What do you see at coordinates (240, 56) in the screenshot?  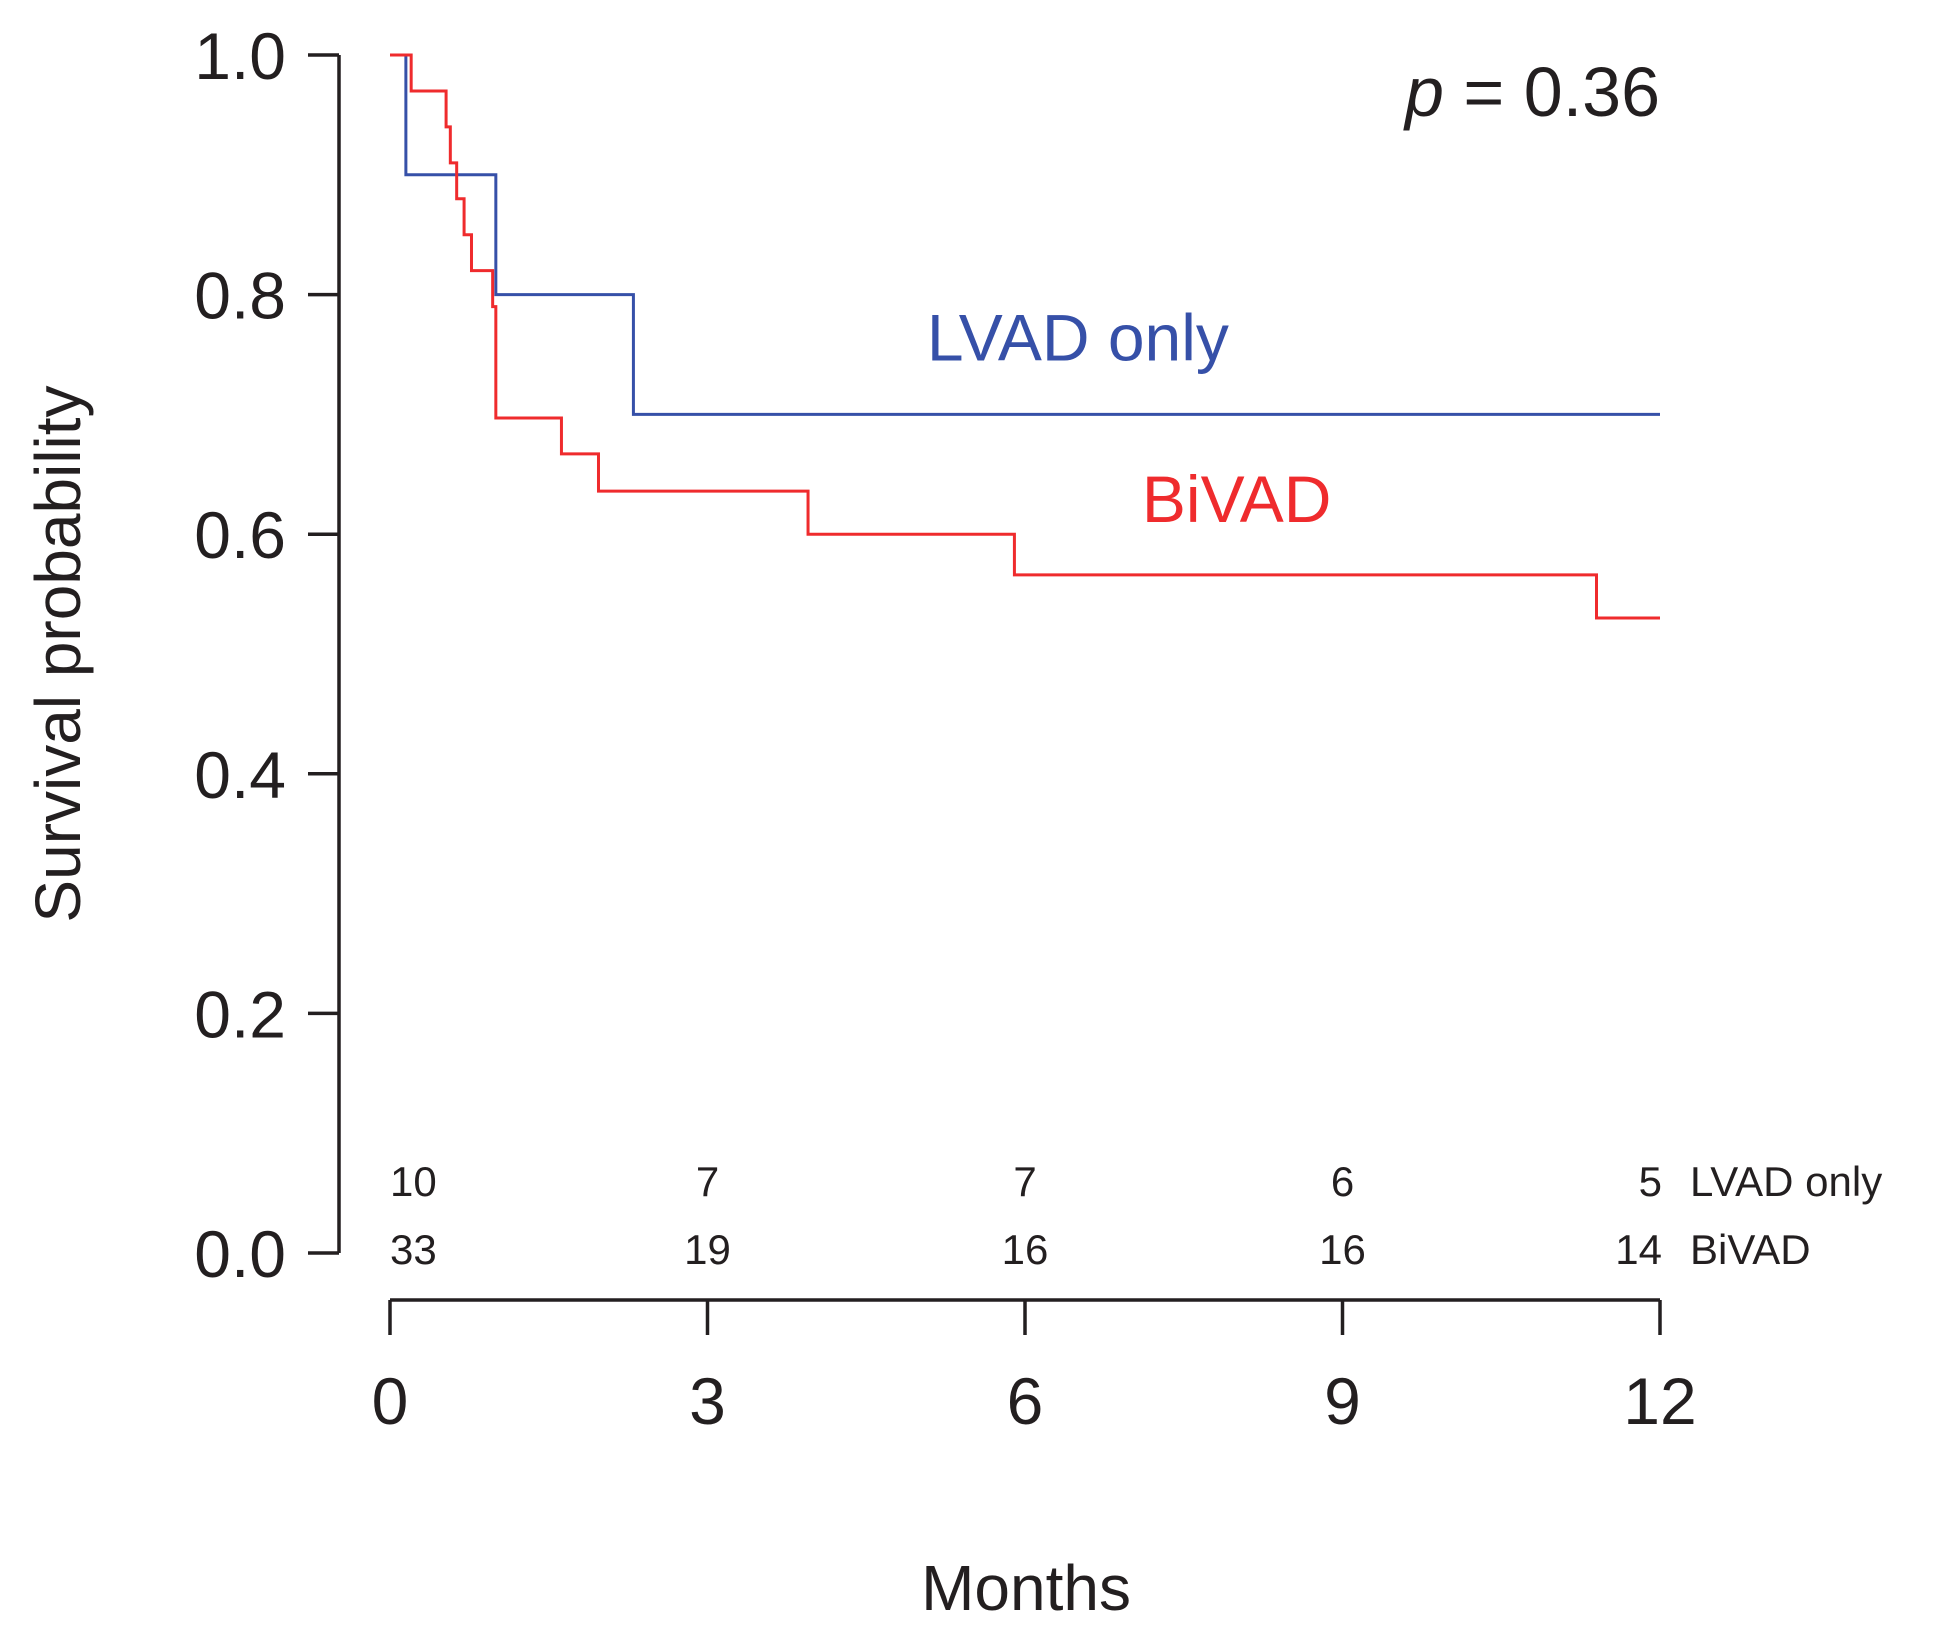 I see `y-tick-label: 1.0` at bounding box center [240, 56].